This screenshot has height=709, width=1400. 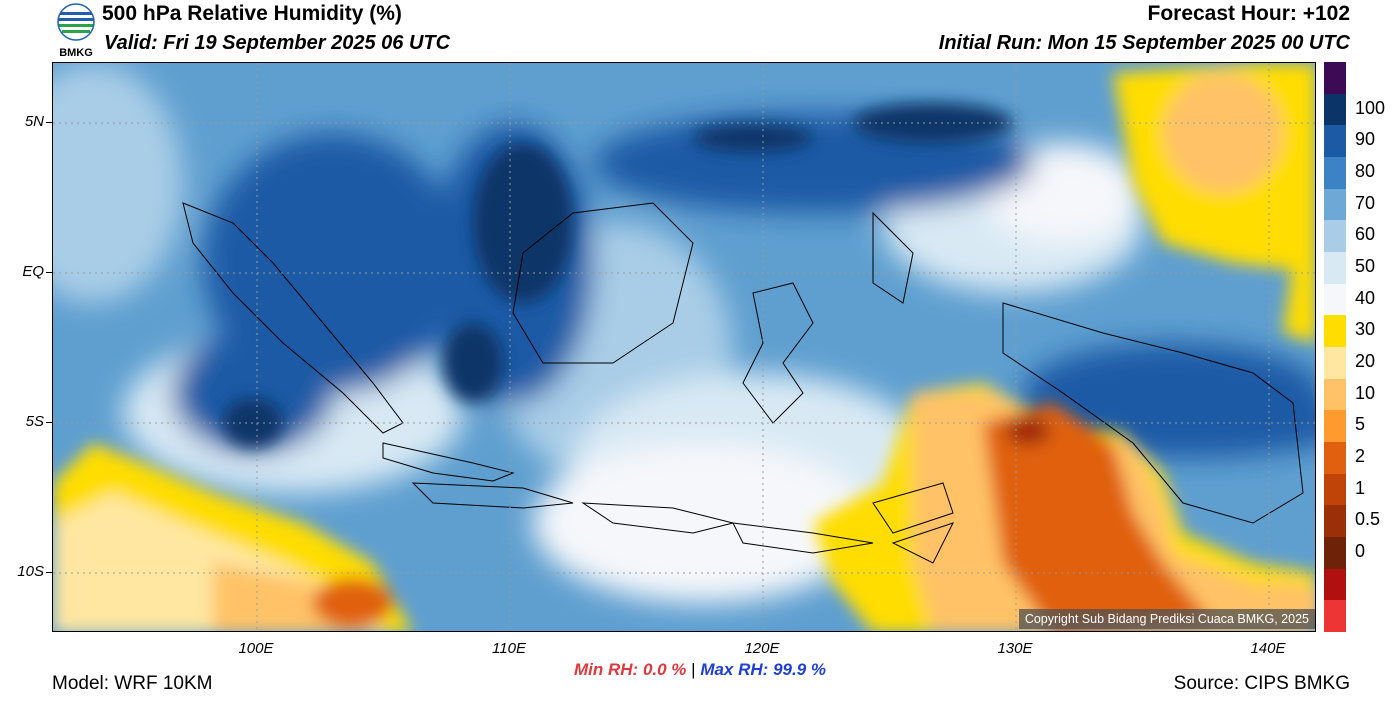 What do you see at coordinates (256, 648) in the screenshot?
I see `lon-label-100e: 100E` at bounding box center [256, 648].